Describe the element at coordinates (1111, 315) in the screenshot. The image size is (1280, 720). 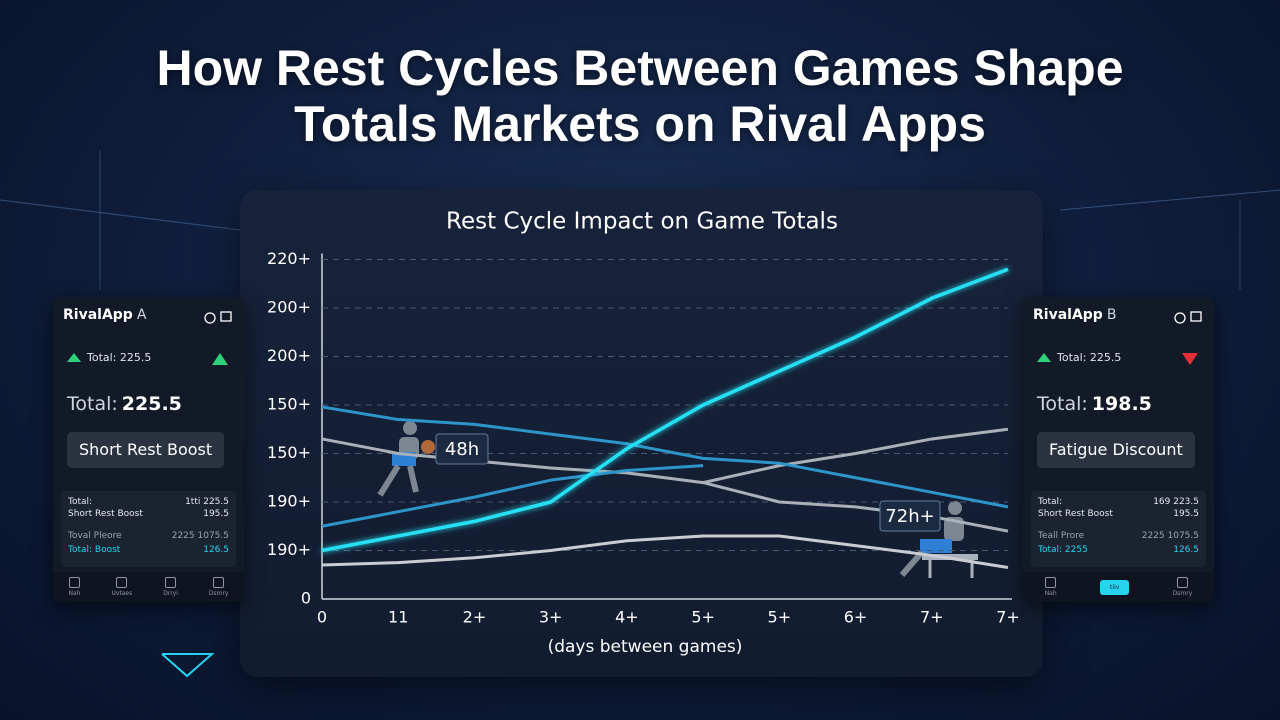
I see `brand-suffix: B` at that location.